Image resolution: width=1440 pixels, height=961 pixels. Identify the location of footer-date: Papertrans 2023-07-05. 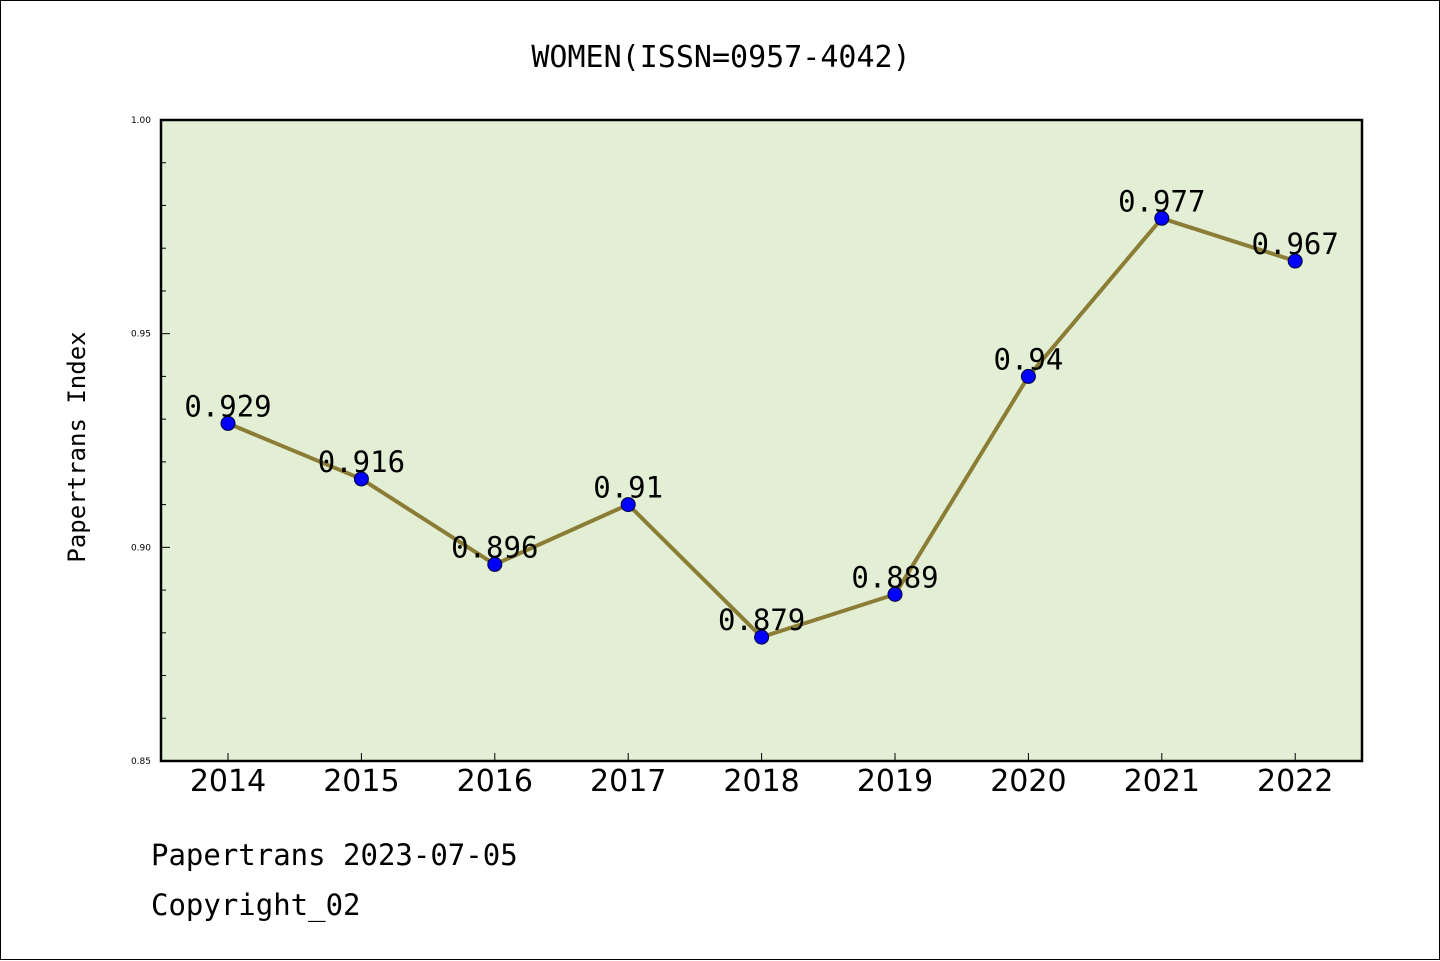
(334, 855).